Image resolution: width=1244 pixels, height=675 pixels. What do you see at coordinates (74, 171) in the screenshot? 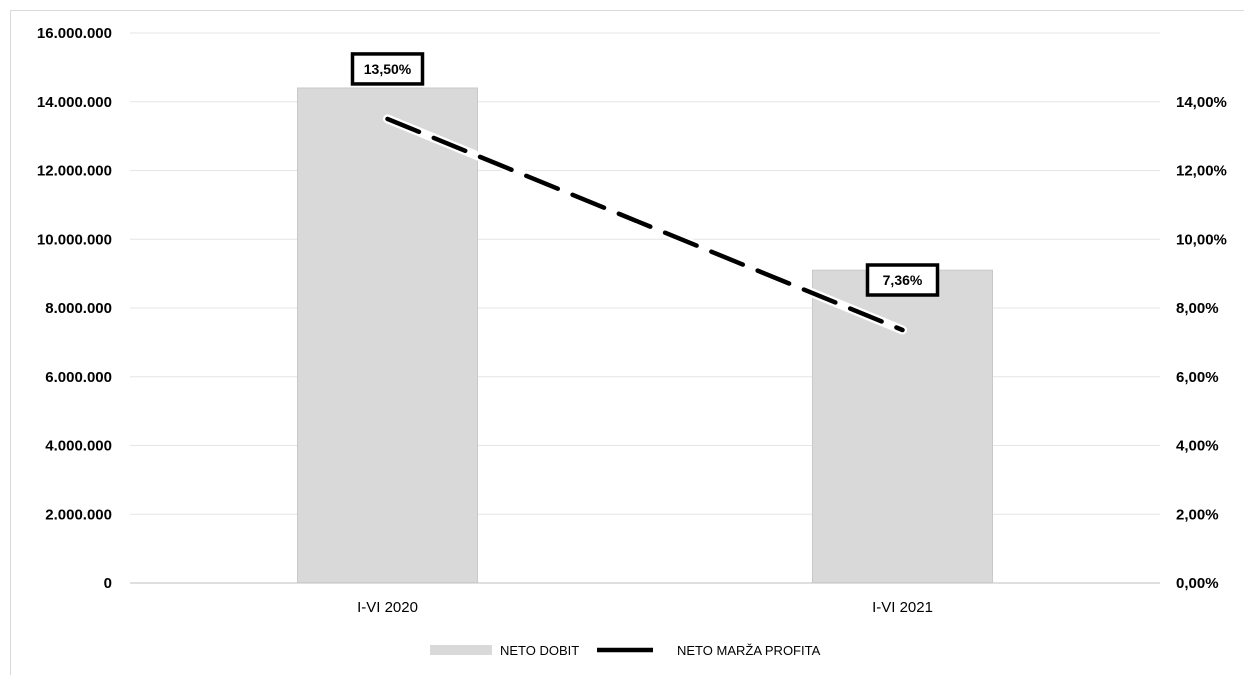
I see `left-tick-label: 12.000.000` at bounding box center [74, 171].